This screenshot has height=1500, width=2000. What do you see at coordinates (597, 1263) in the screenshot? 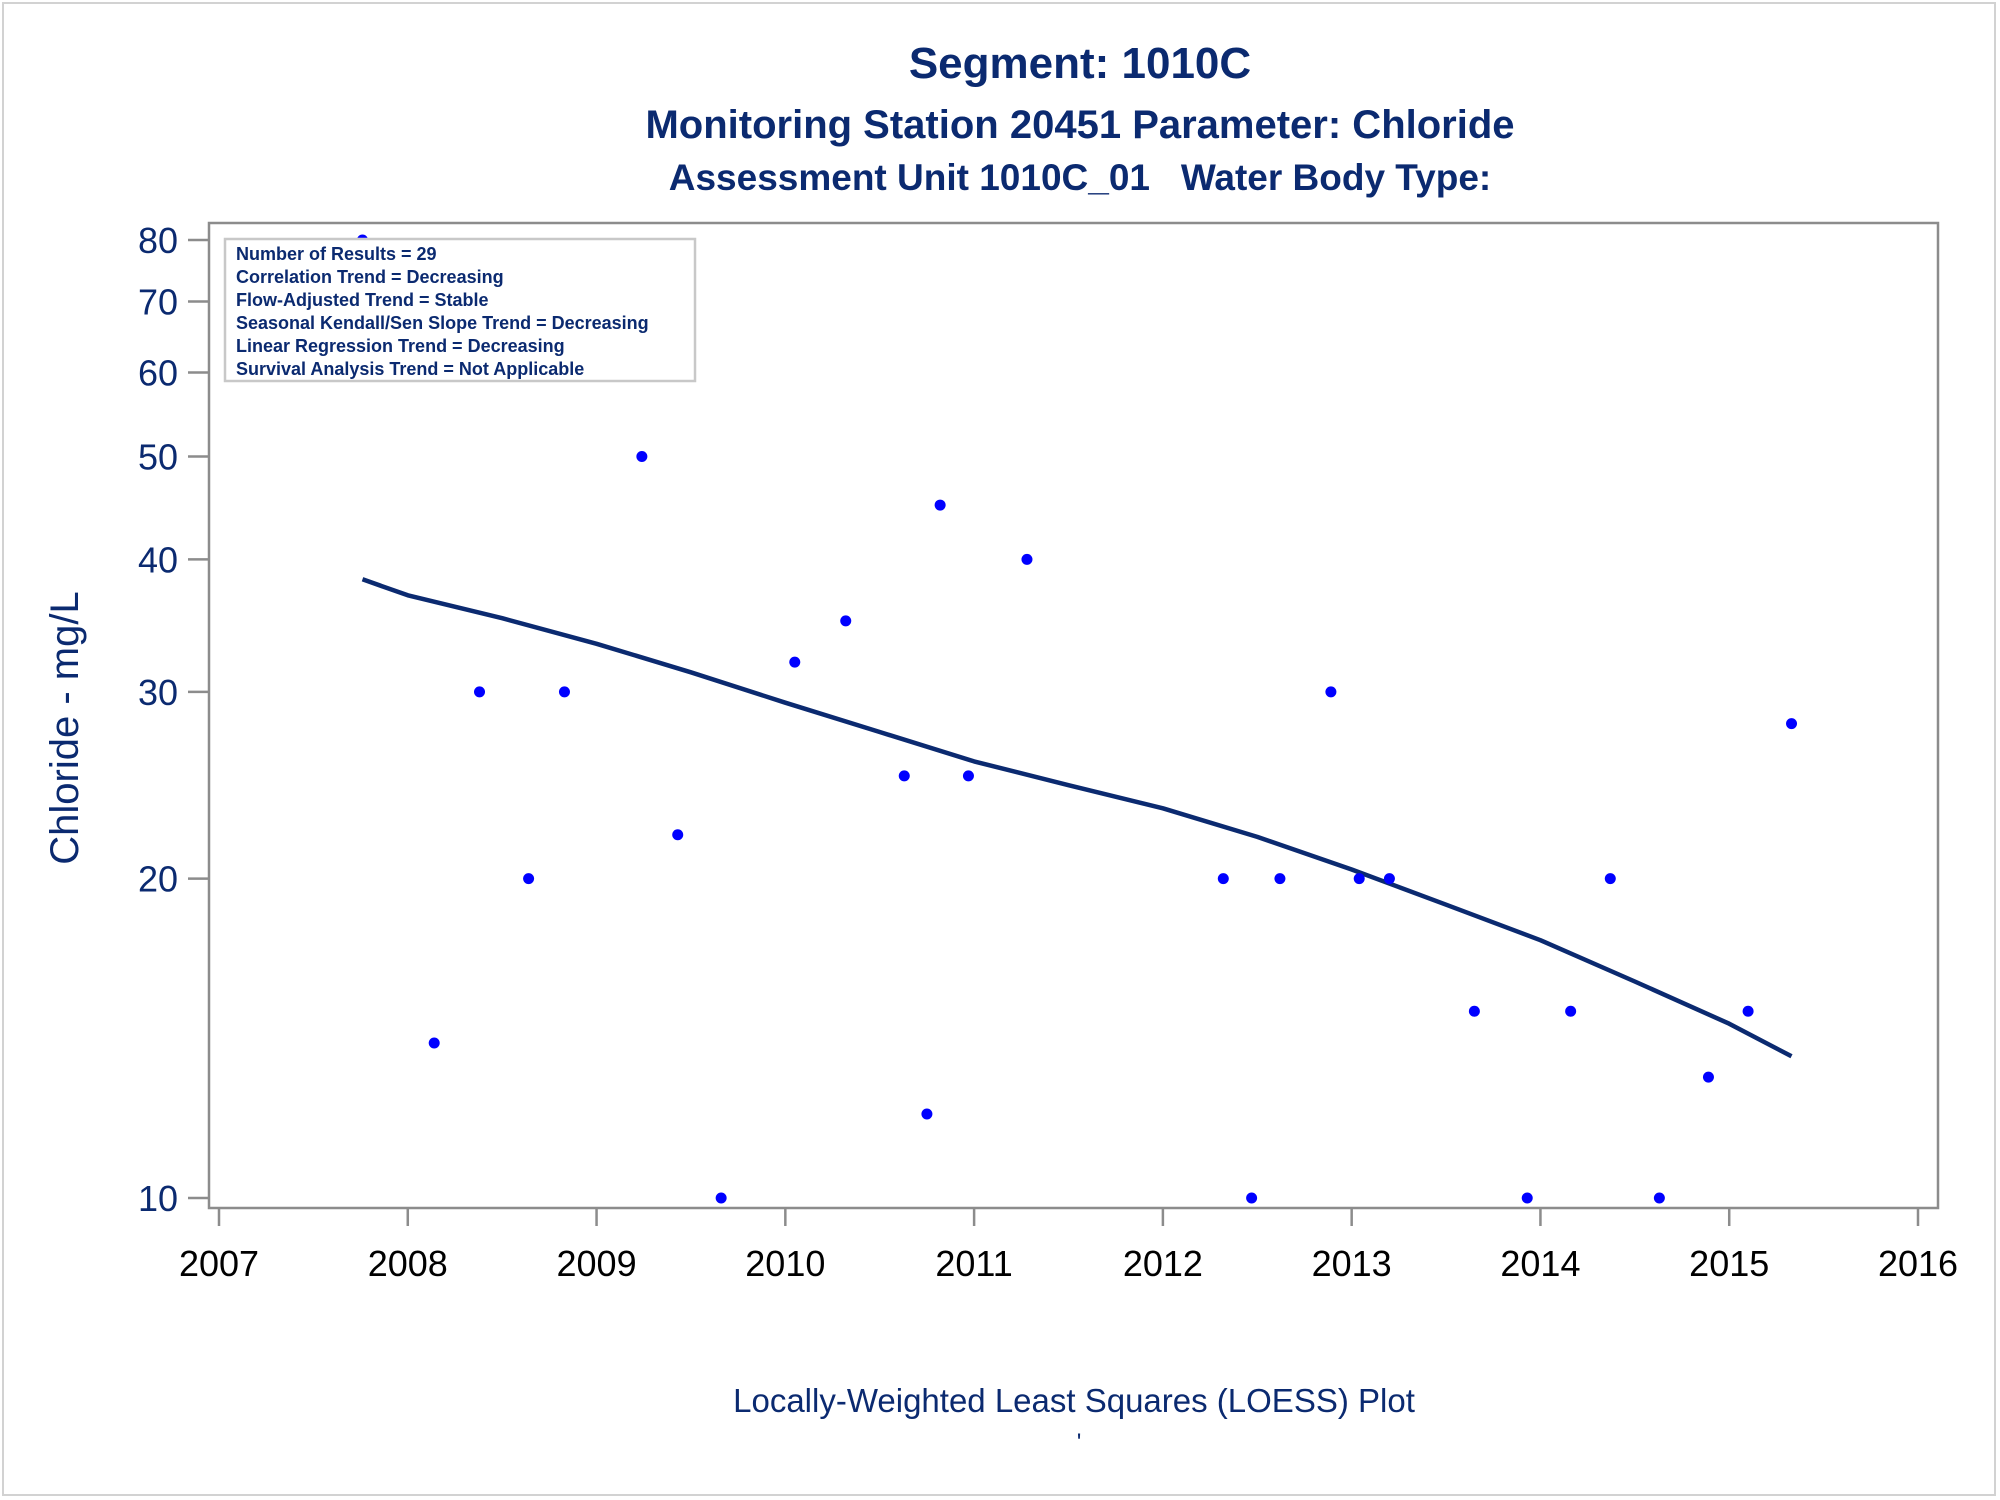
I see `x-tick-label: 2009` at bounding box center [597, 1263].